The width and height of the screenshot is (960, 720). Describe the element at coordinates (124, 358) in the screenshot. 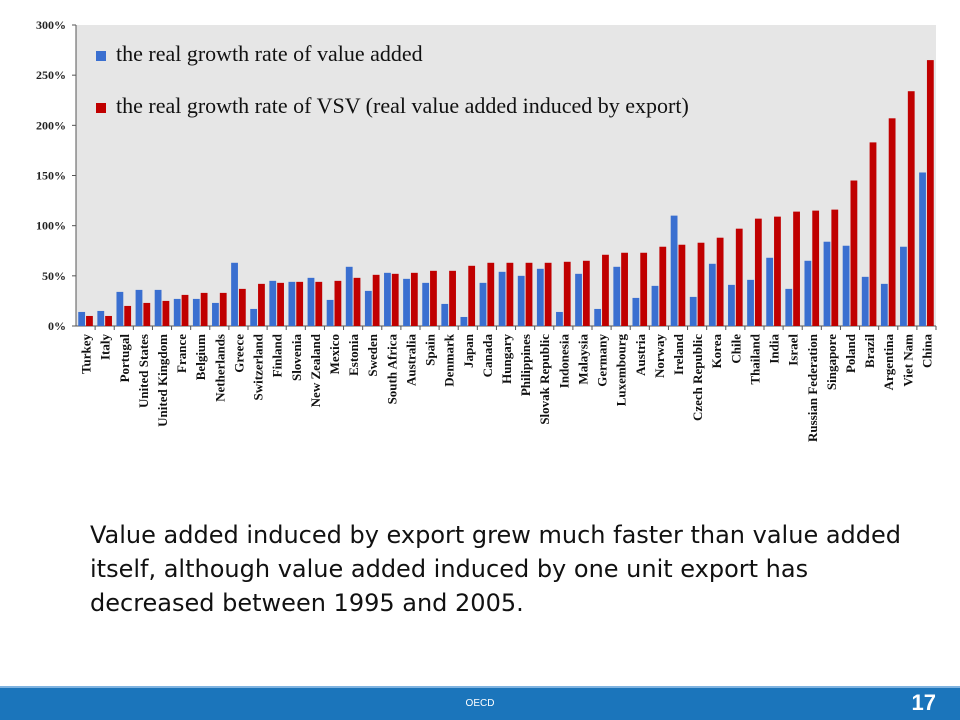

I see `x-category-label: Portugal` at that location.